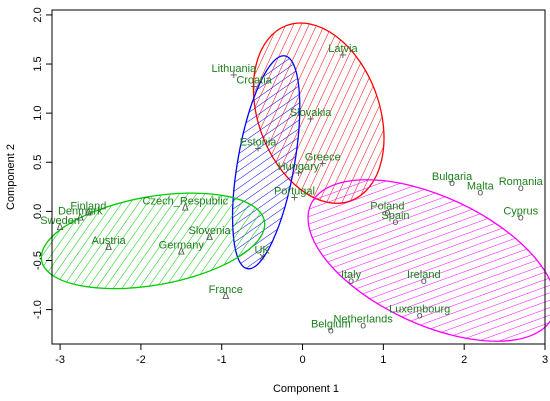 The width and height of the screenshot is (550, 401). I want to click on y-tick-label: -1.0, so click(38, 309).